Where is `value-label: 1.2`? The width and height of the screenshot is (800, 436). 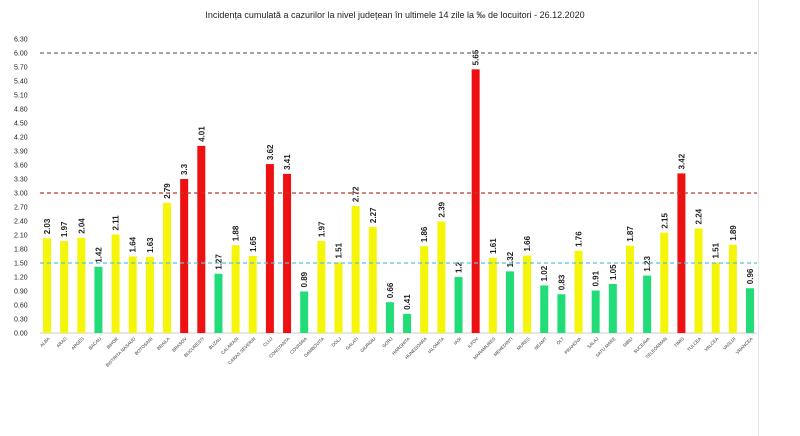 value-label: 1.2 is located at coordinates (459, 267).